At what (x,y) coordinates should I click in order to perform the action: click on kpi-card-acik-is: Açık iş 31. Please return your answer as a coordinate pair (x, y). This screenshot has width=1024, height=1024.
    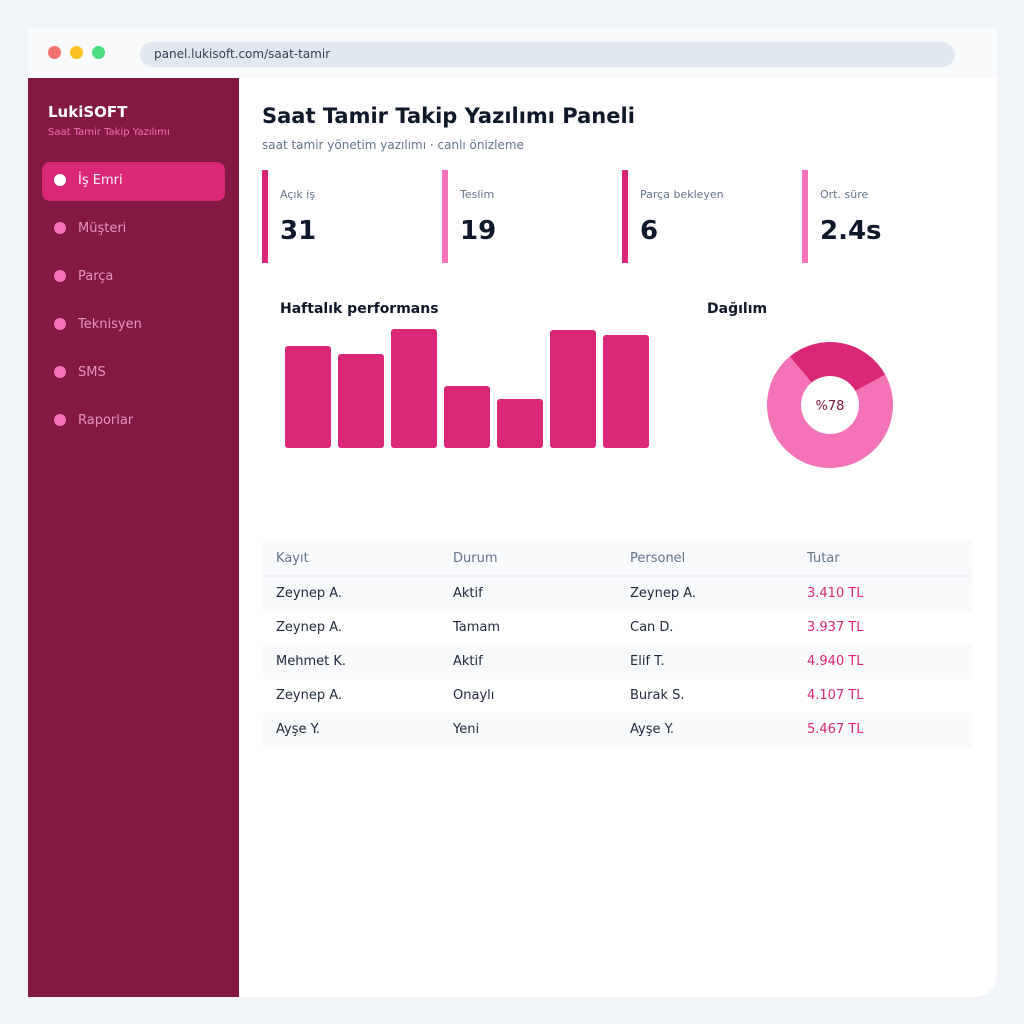
    Looking at the image, I should click on (347, 216).